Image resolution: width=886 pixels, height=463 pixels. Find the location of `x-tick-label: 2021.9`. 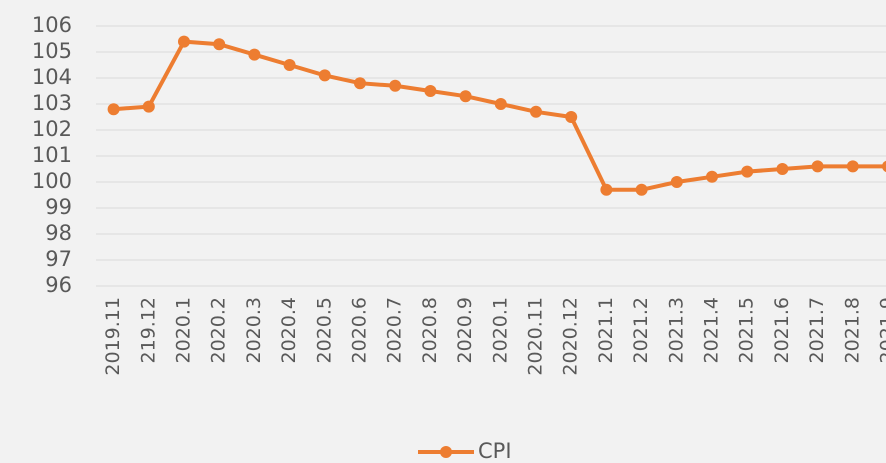

x-tick-label: 2021.9 is located at coordinates (881, 330).